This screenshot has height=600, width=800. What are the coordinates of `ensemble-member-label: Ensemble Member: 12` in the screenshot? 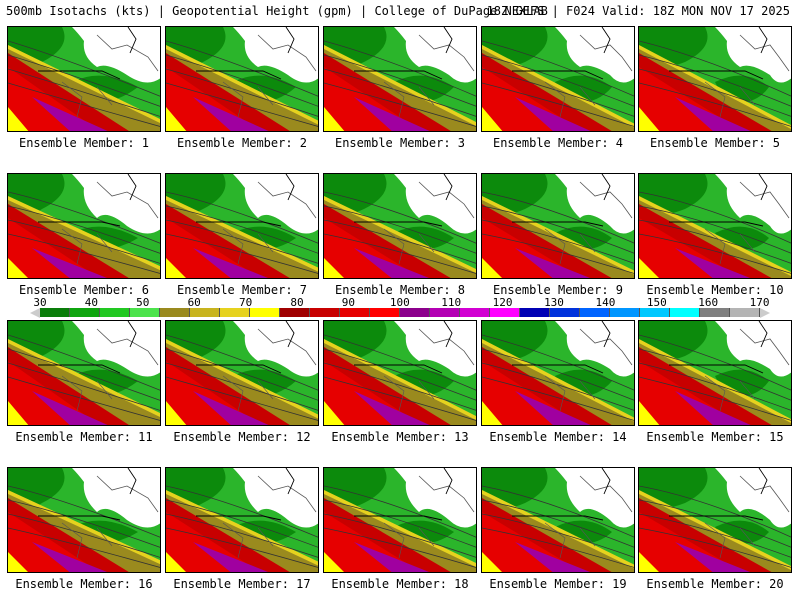 It's located at (242, 437).